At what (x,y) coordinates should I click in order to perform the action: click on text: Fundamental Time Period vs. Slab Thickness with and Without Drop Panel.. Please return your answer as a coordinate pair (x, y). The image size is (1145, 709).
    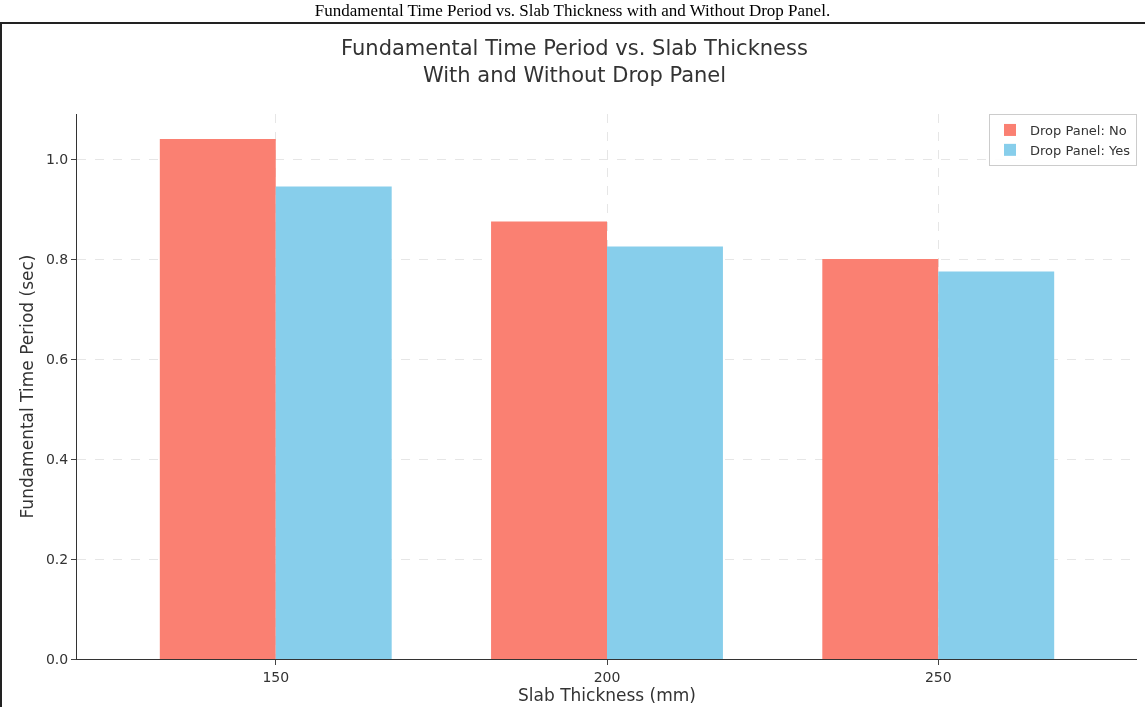
    Looking at the image, I should click on (572, 11).